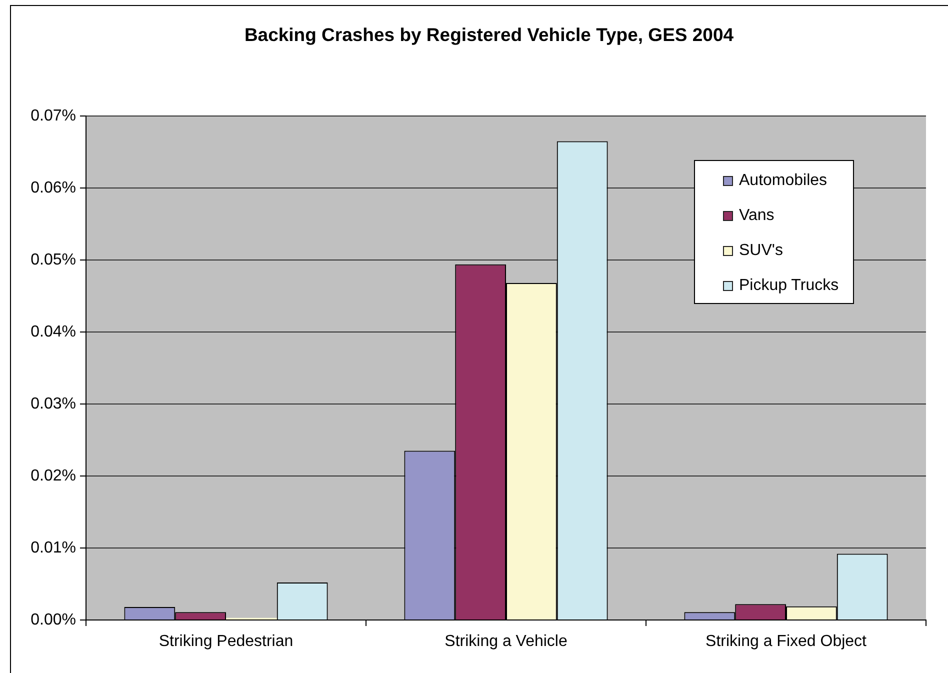 This screenshot has width=948, height=673. I want to click on chart-title: Backing Crashes by Registered Vehicle Type, GES 2004, so click(489, 35).